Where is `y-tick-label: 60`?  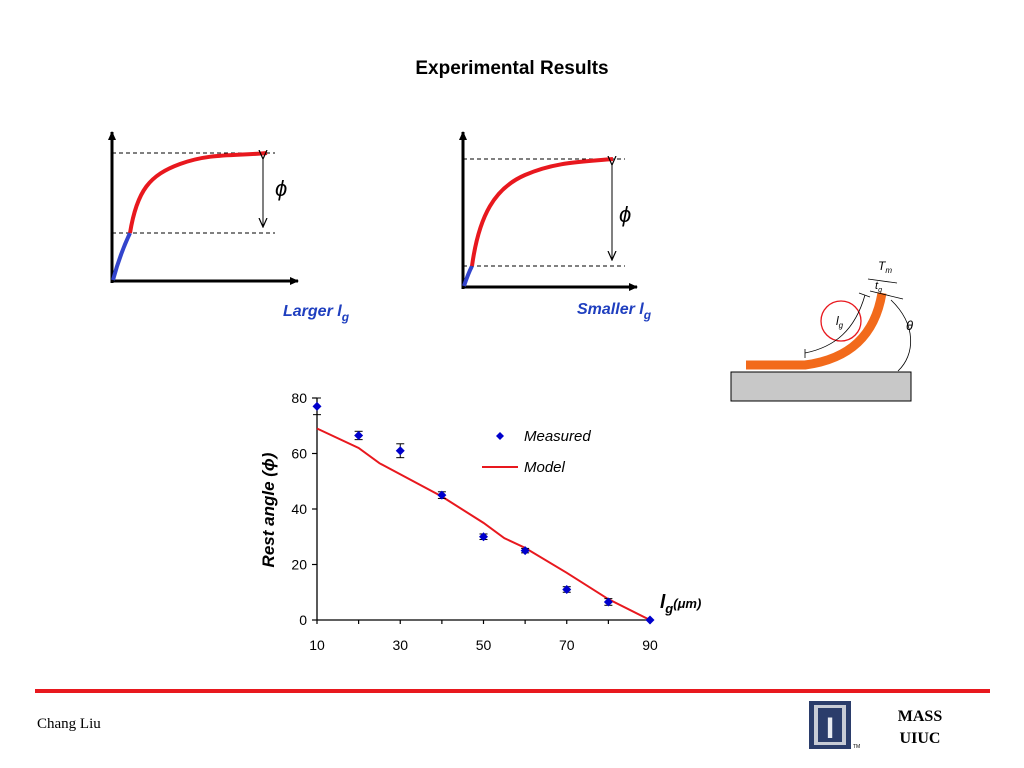
y-tick-label: 60 is located at coordinates (299, 454).